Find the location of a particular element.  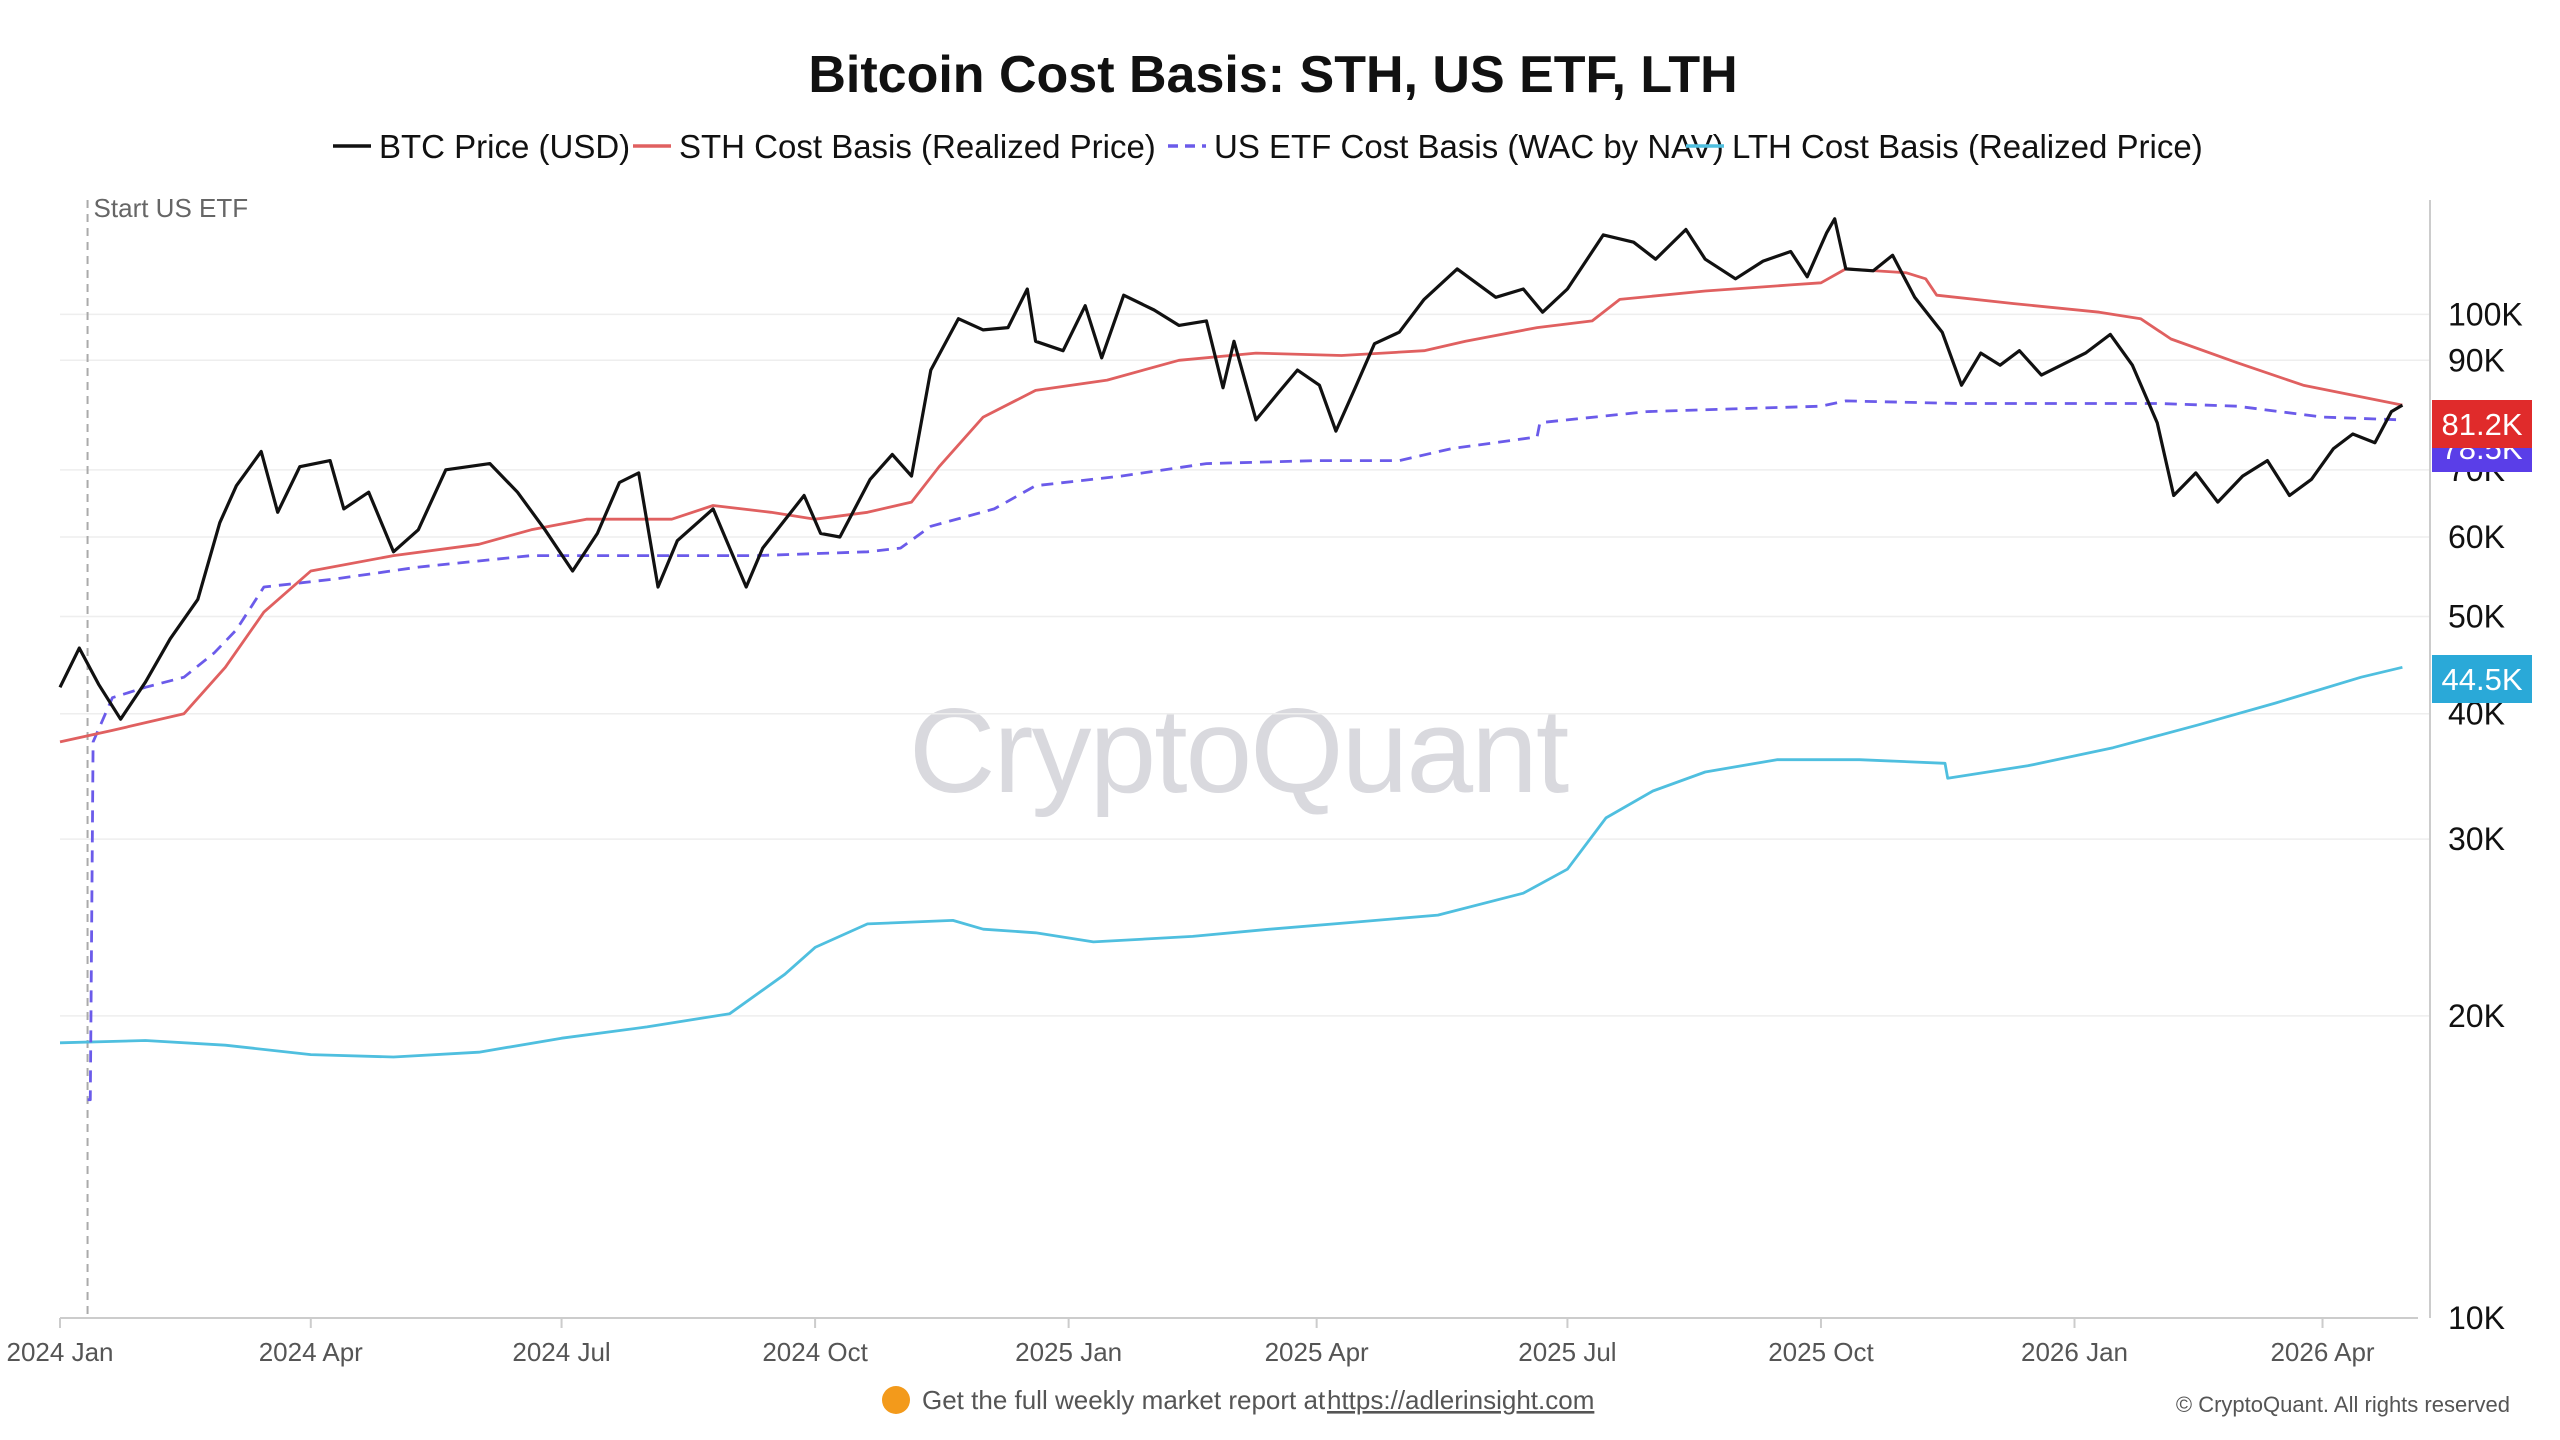

y-tick-label: 20K is located at coordinates (2476, 1016).